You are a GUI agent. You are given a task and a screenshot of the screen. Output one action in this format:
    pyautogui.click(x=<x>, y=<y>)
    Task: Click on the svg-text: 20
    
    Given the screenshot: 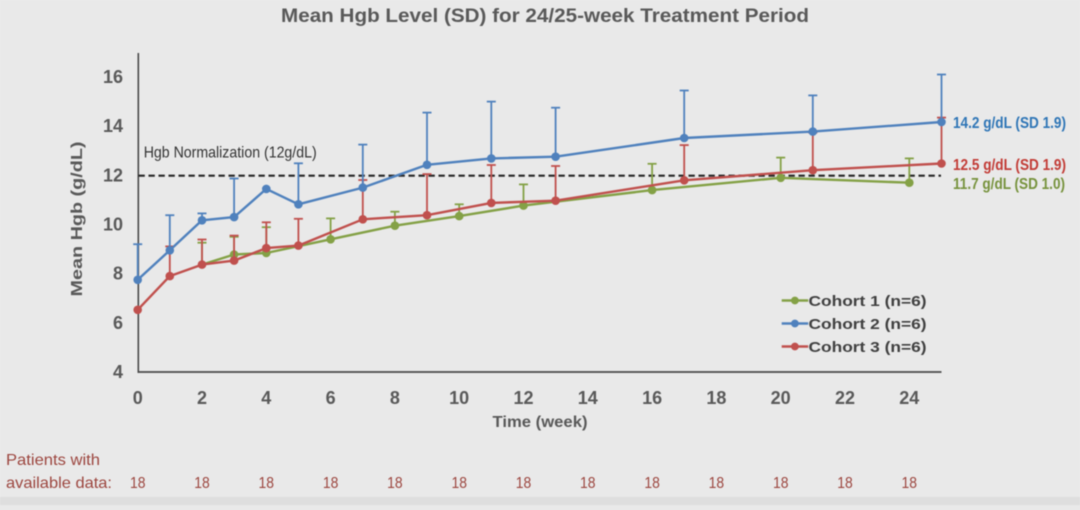 What is the action you would take?
    pyautogui.click(x=781, y=398)
    